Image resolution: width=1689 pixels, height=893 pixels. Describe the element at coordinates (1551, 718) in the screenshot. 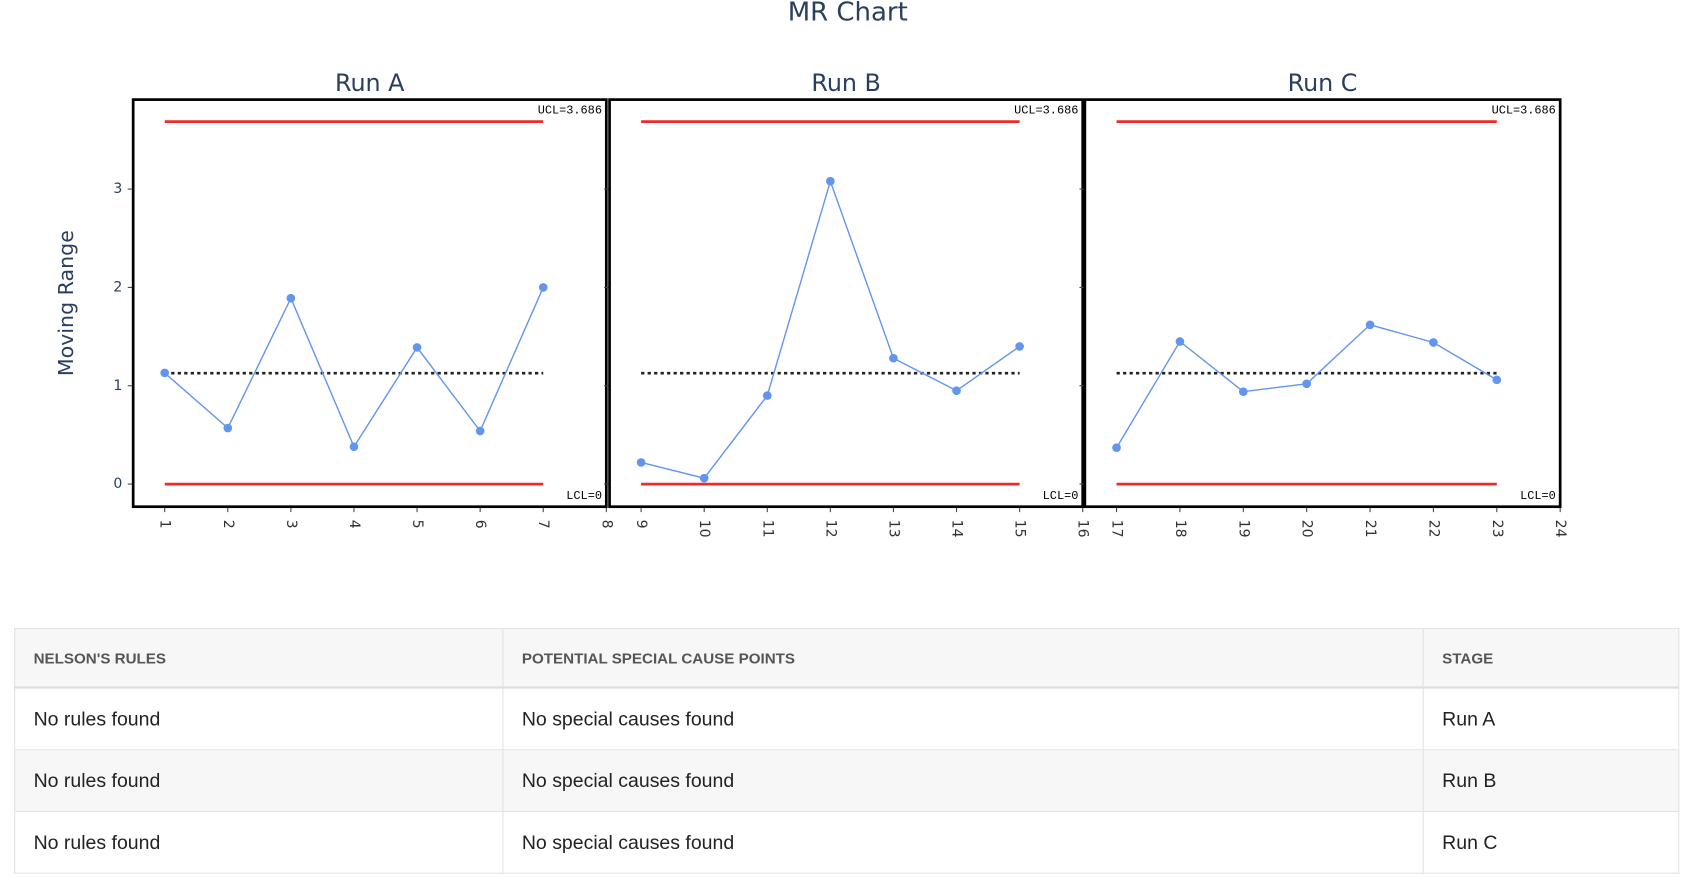

I see `cell: Run A` at that location.